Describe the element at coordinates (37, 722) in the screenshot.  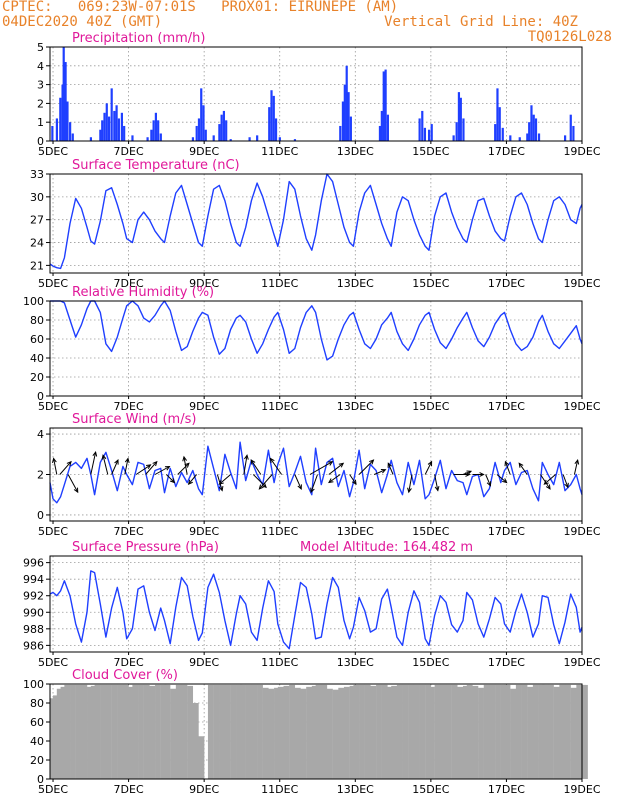
I see `y-tick-label: 60` at that location.